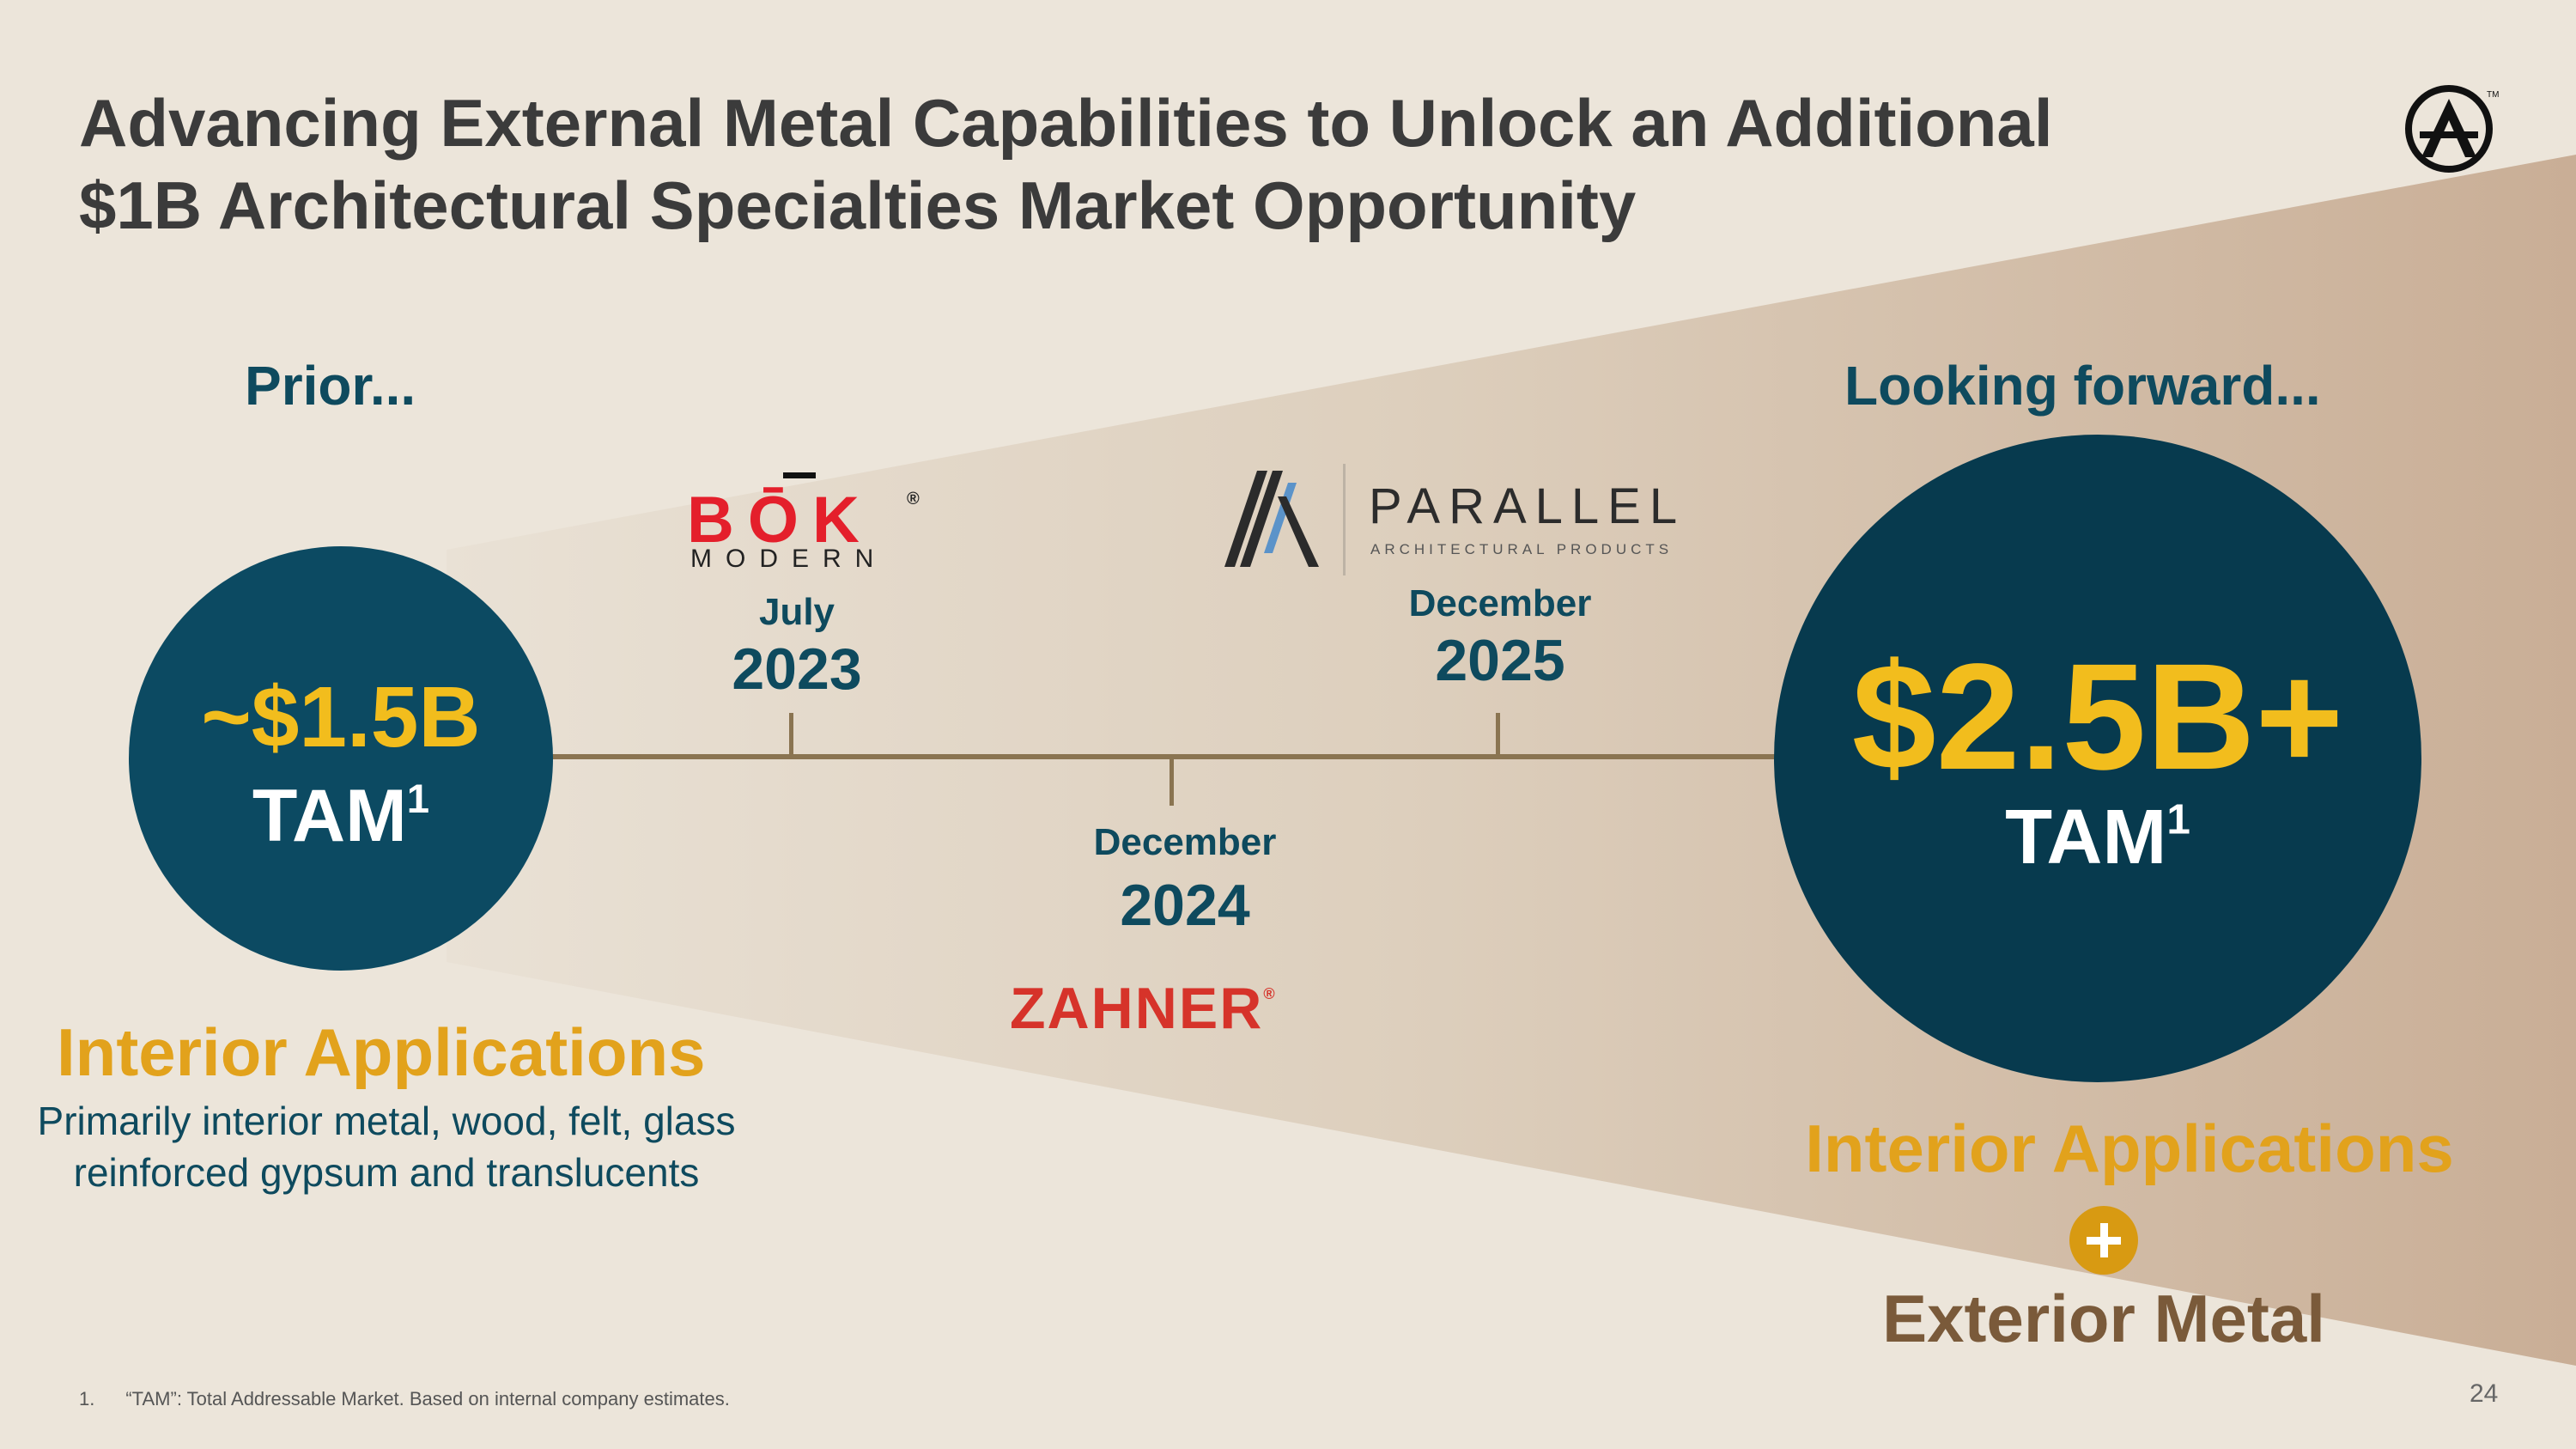 This screenshot has height=1449, width=2576. I want to click on forward-tam-circle, so click(2097, 758).